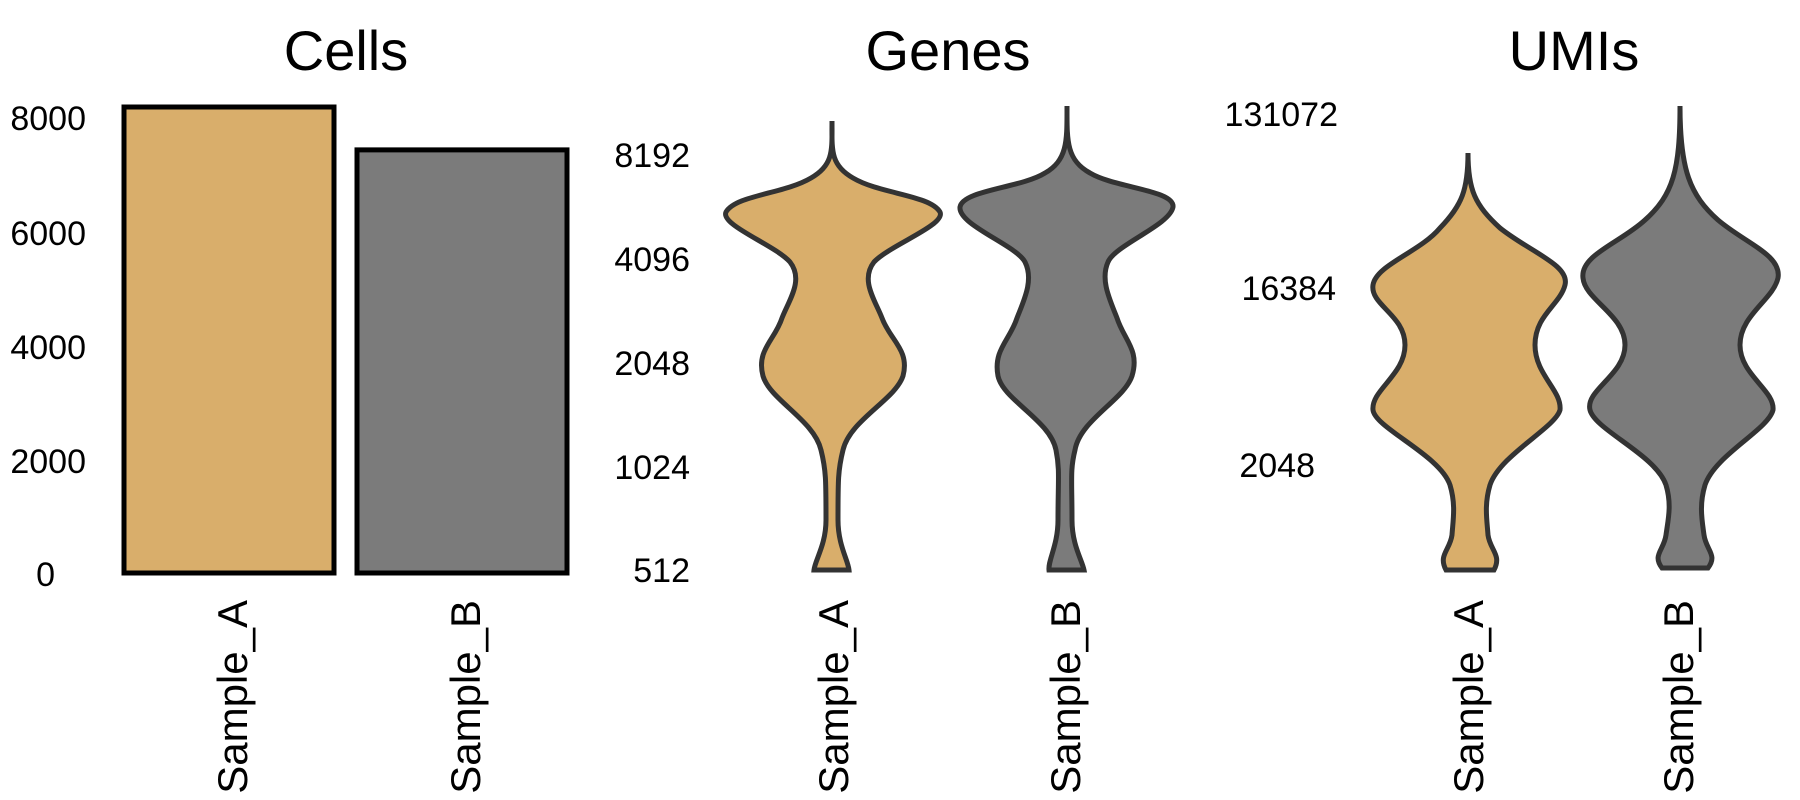  I want to click on cells-ytick-4: 8000, so click(48, 119).